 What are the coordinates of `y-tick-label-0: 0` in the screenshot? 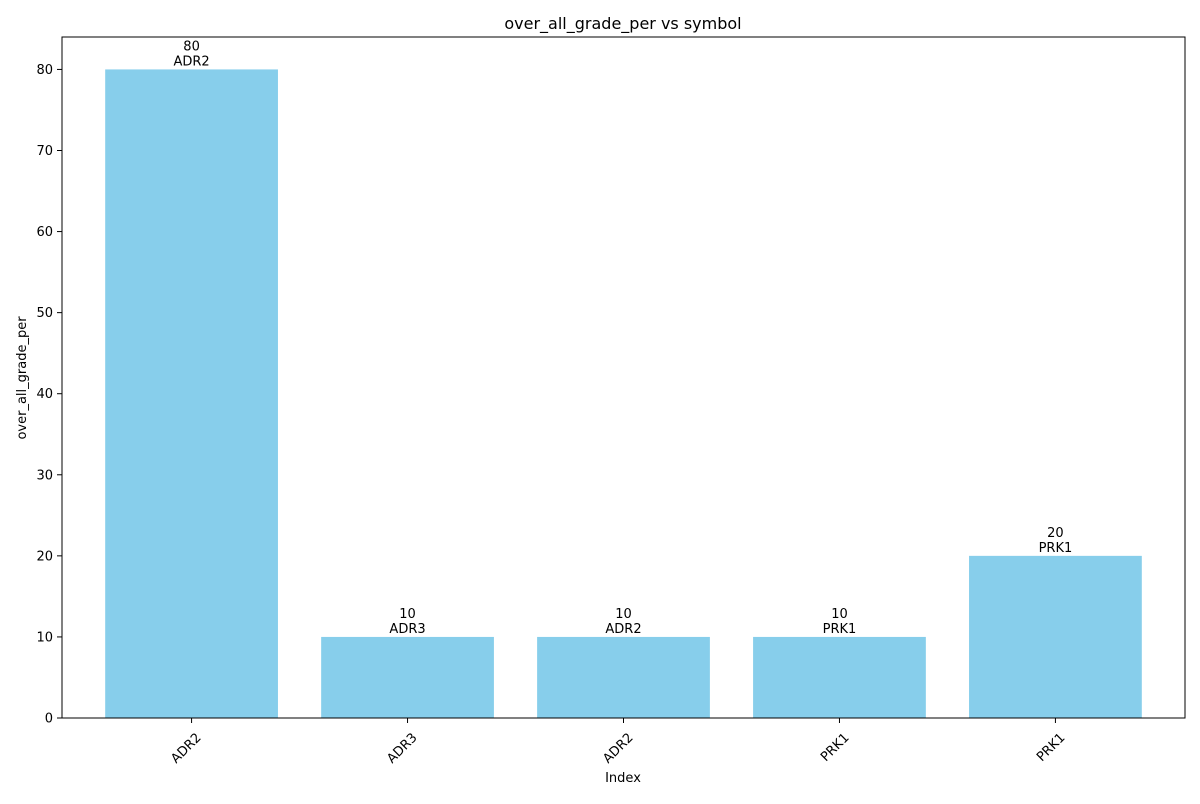 It's located at (49, 719).